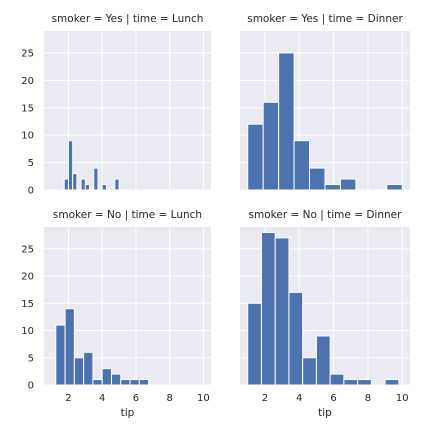 This screenshot has width=432, height=432. What do you see at coordinates (127, 215) in the screenshot?
I see `panel-title: smoker = No | time = Lunch` at bounding box center [127, 215].